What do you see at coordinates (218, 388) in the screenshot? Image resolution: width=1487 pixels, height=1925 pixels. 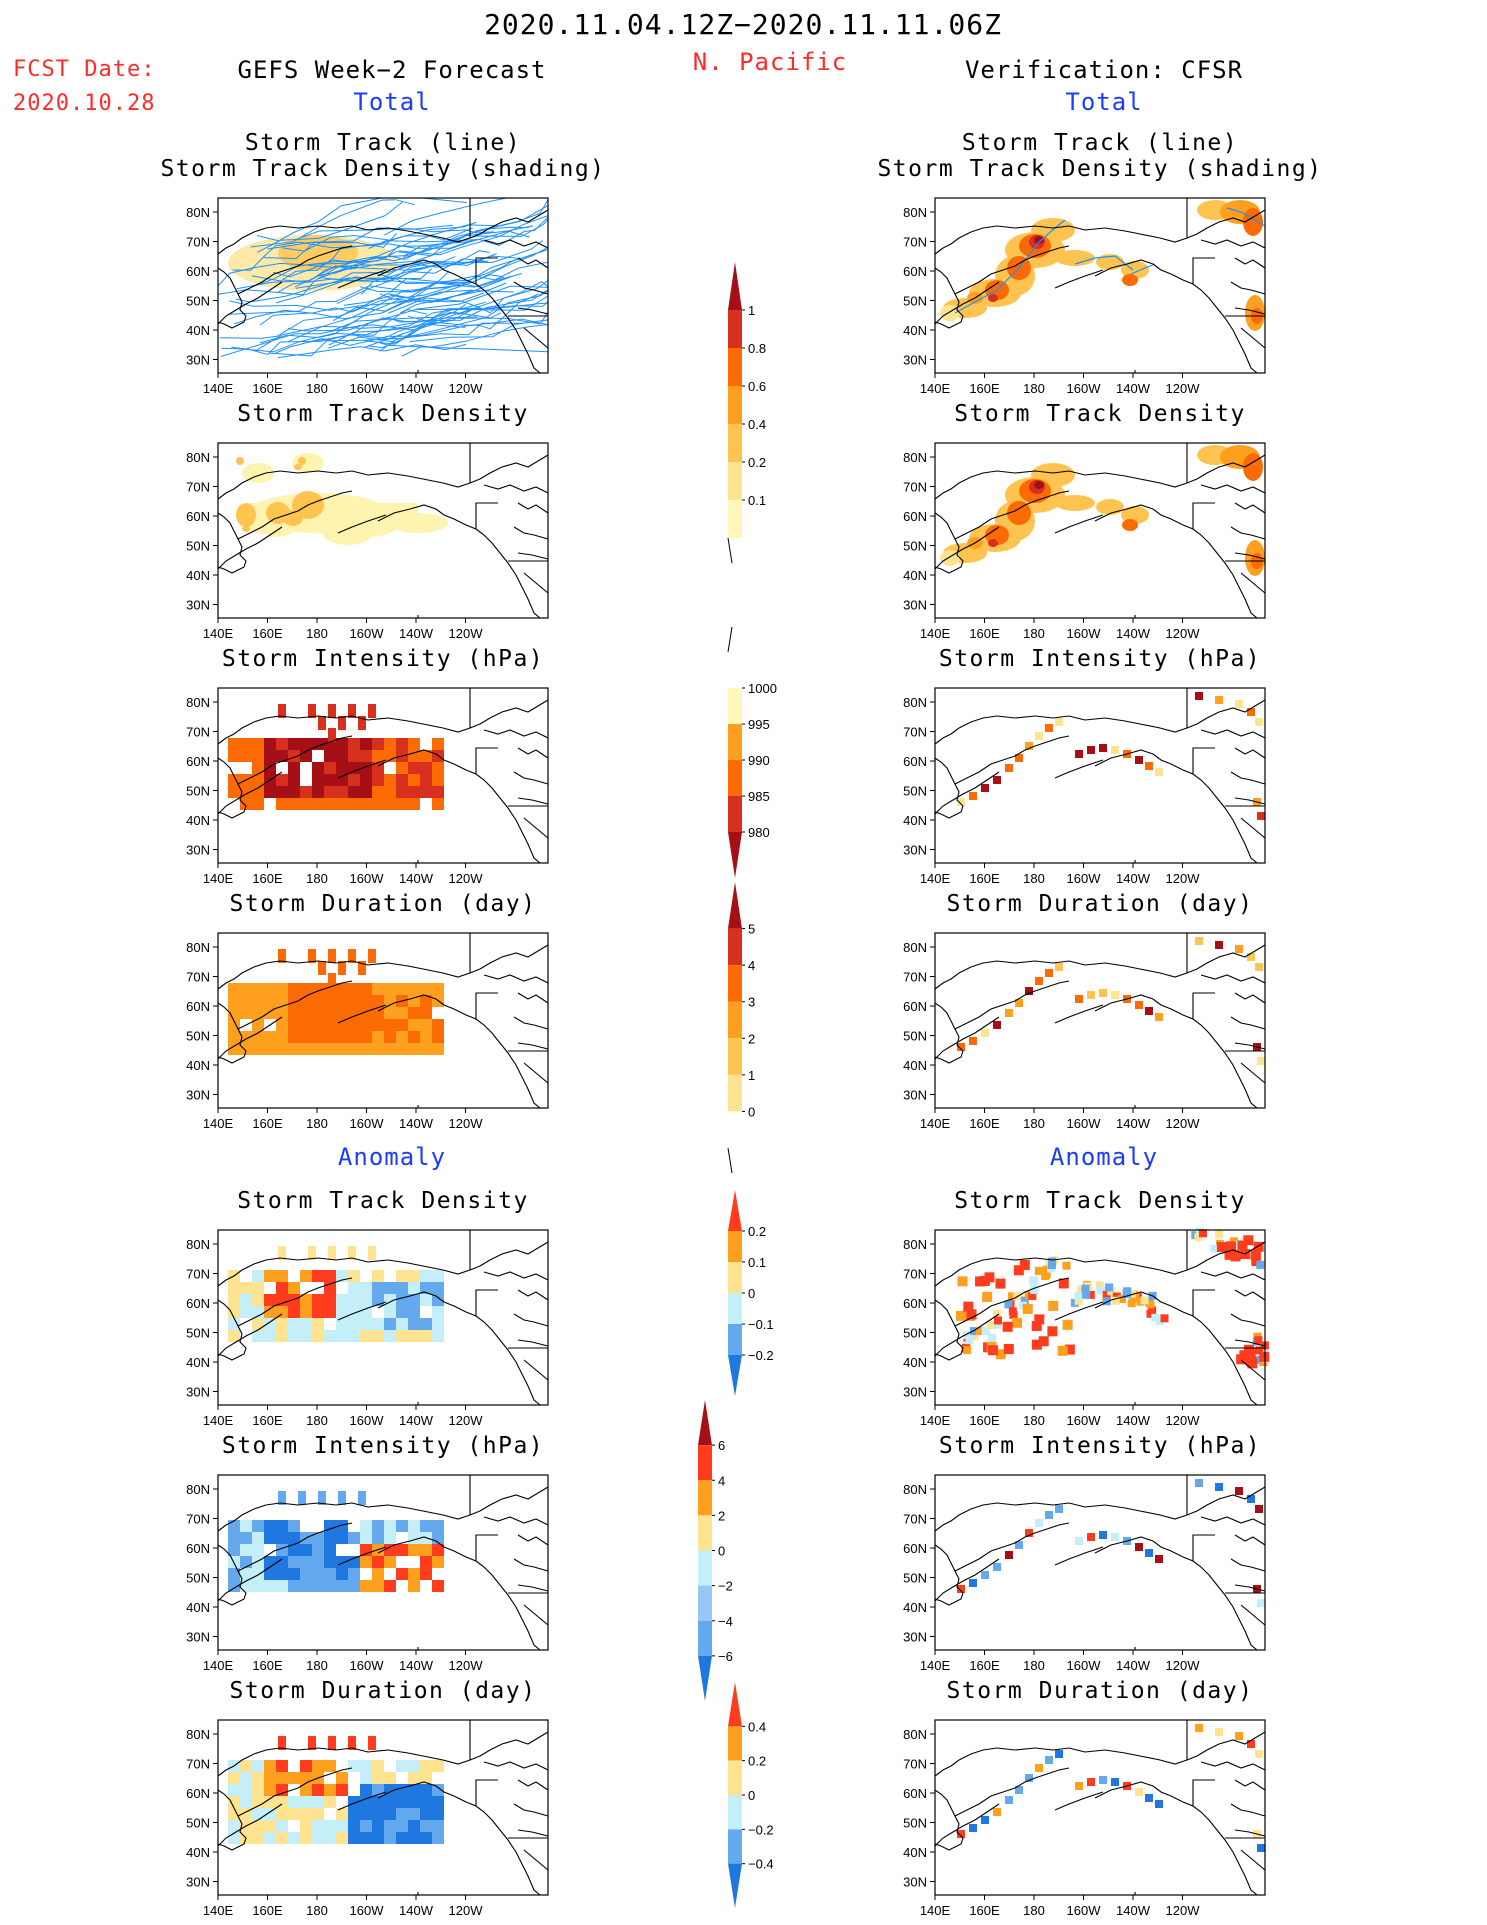 I see `lon-label: 140E` at bounding box center [218, 388].